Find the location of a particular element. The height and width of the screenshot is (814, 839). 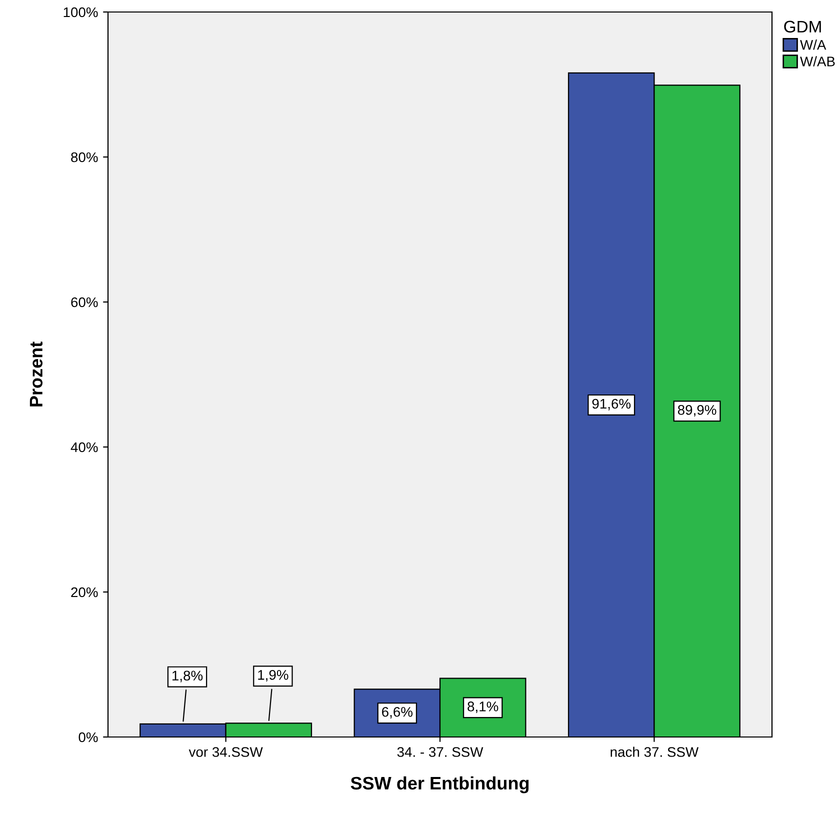

data-label: 8,1% is located at coordinates (483, 708).